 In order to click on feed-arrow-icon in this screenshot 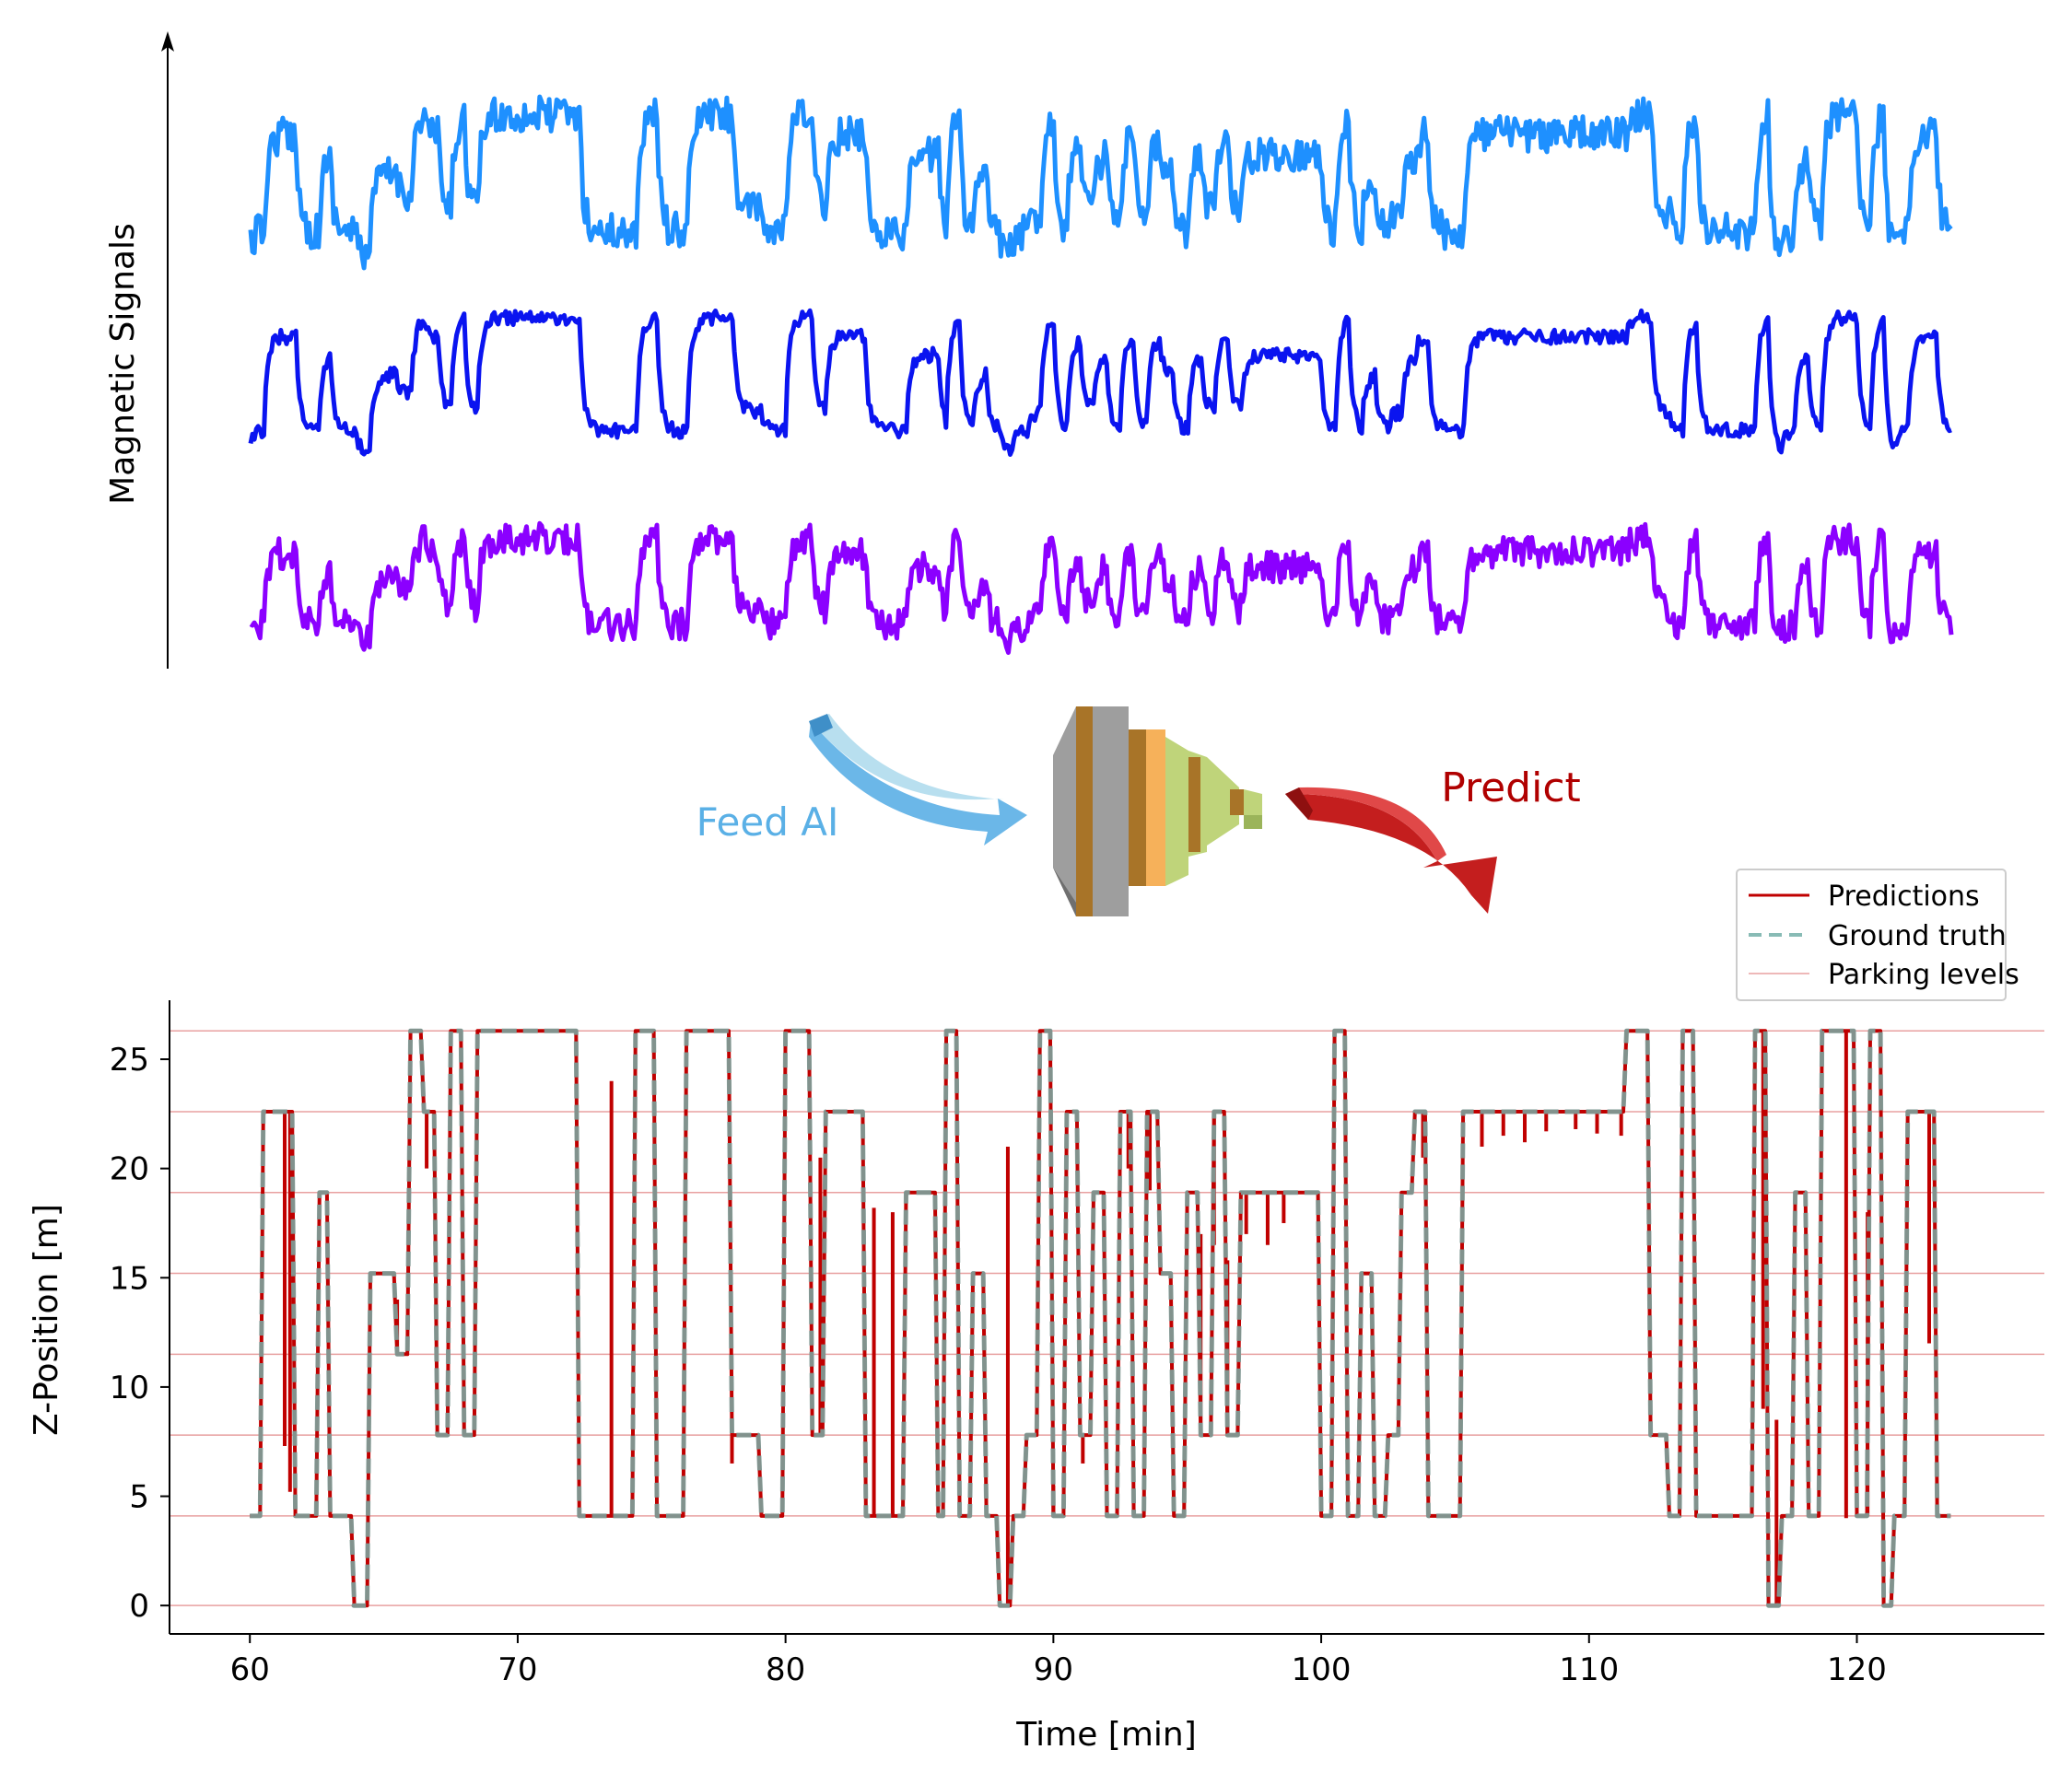, I will do `click(918, 780)`.